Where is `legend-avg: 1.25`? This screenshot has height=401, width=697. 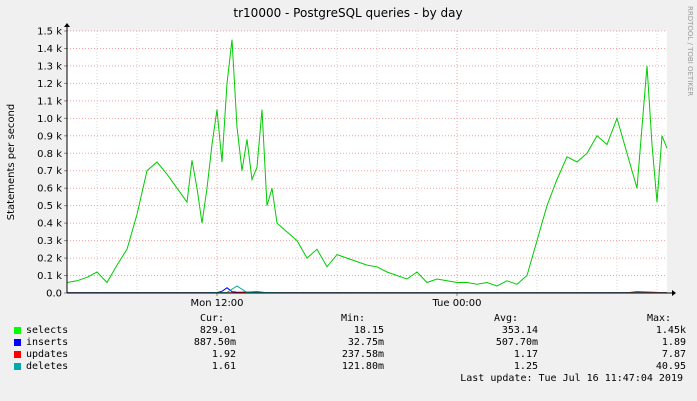
legend-avg: 1.25 is located at coordinates (525, 366).